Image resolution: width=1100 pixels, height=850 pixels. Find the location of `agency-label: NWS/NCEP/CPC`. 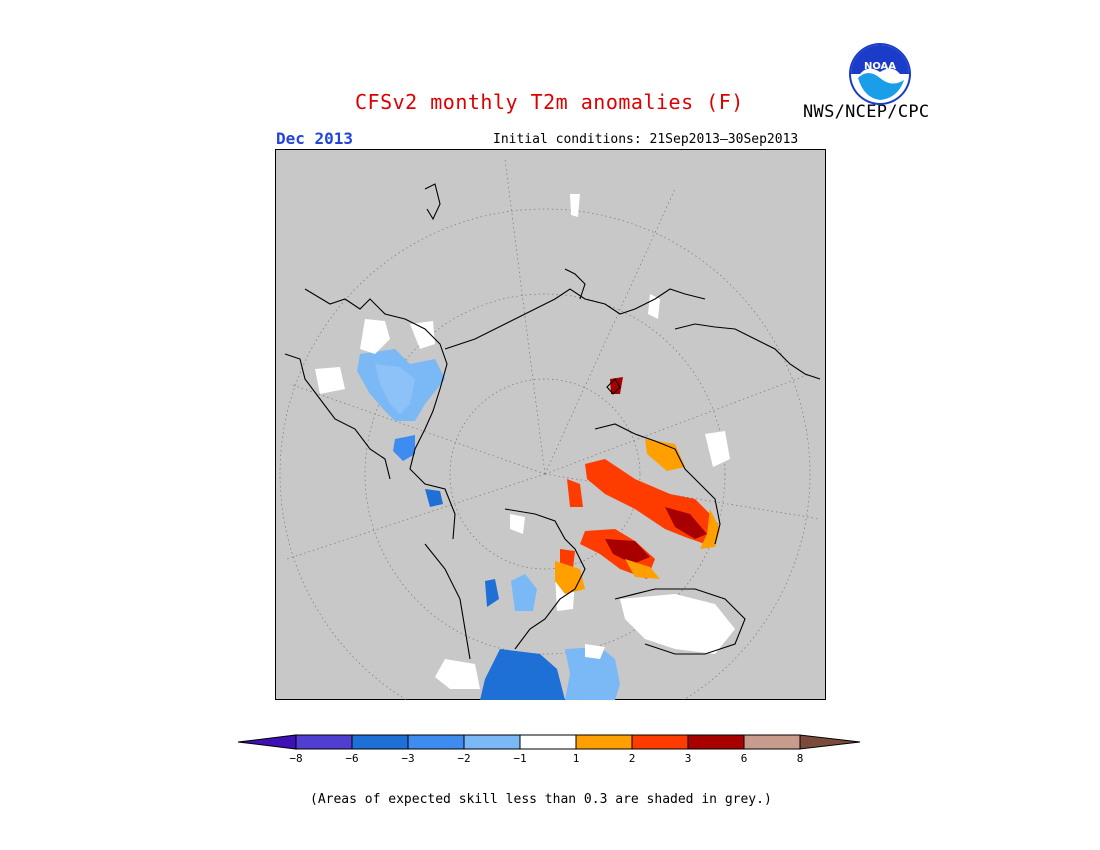

agency-label: NWS/NCEP/CPC is located at coordinates (866, 112).